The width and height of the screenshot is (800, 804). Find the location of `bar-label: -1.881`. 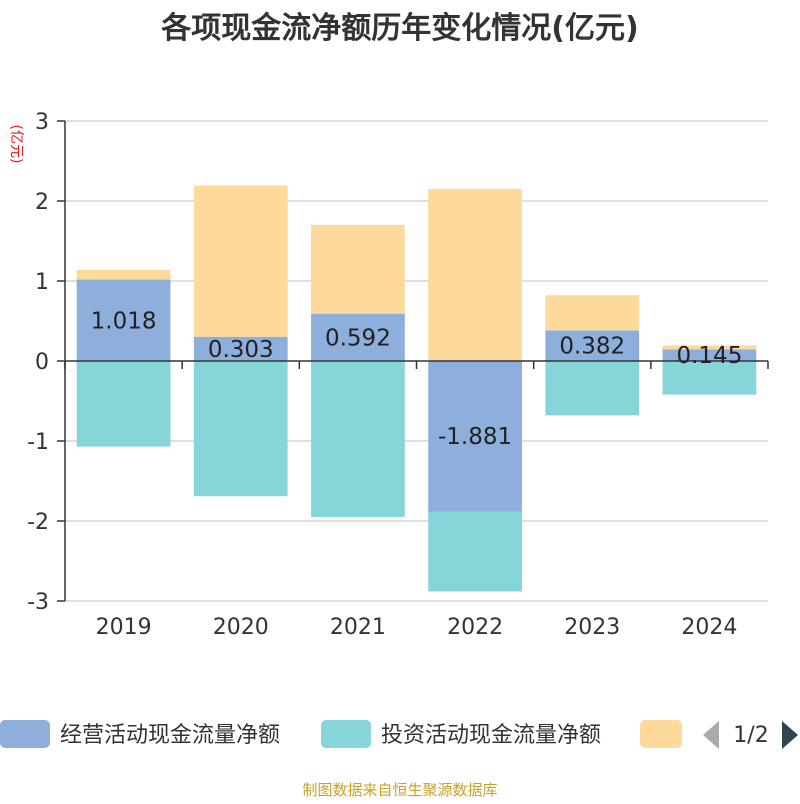

bar-label: -1.881 is located at coordinates (475, 437).